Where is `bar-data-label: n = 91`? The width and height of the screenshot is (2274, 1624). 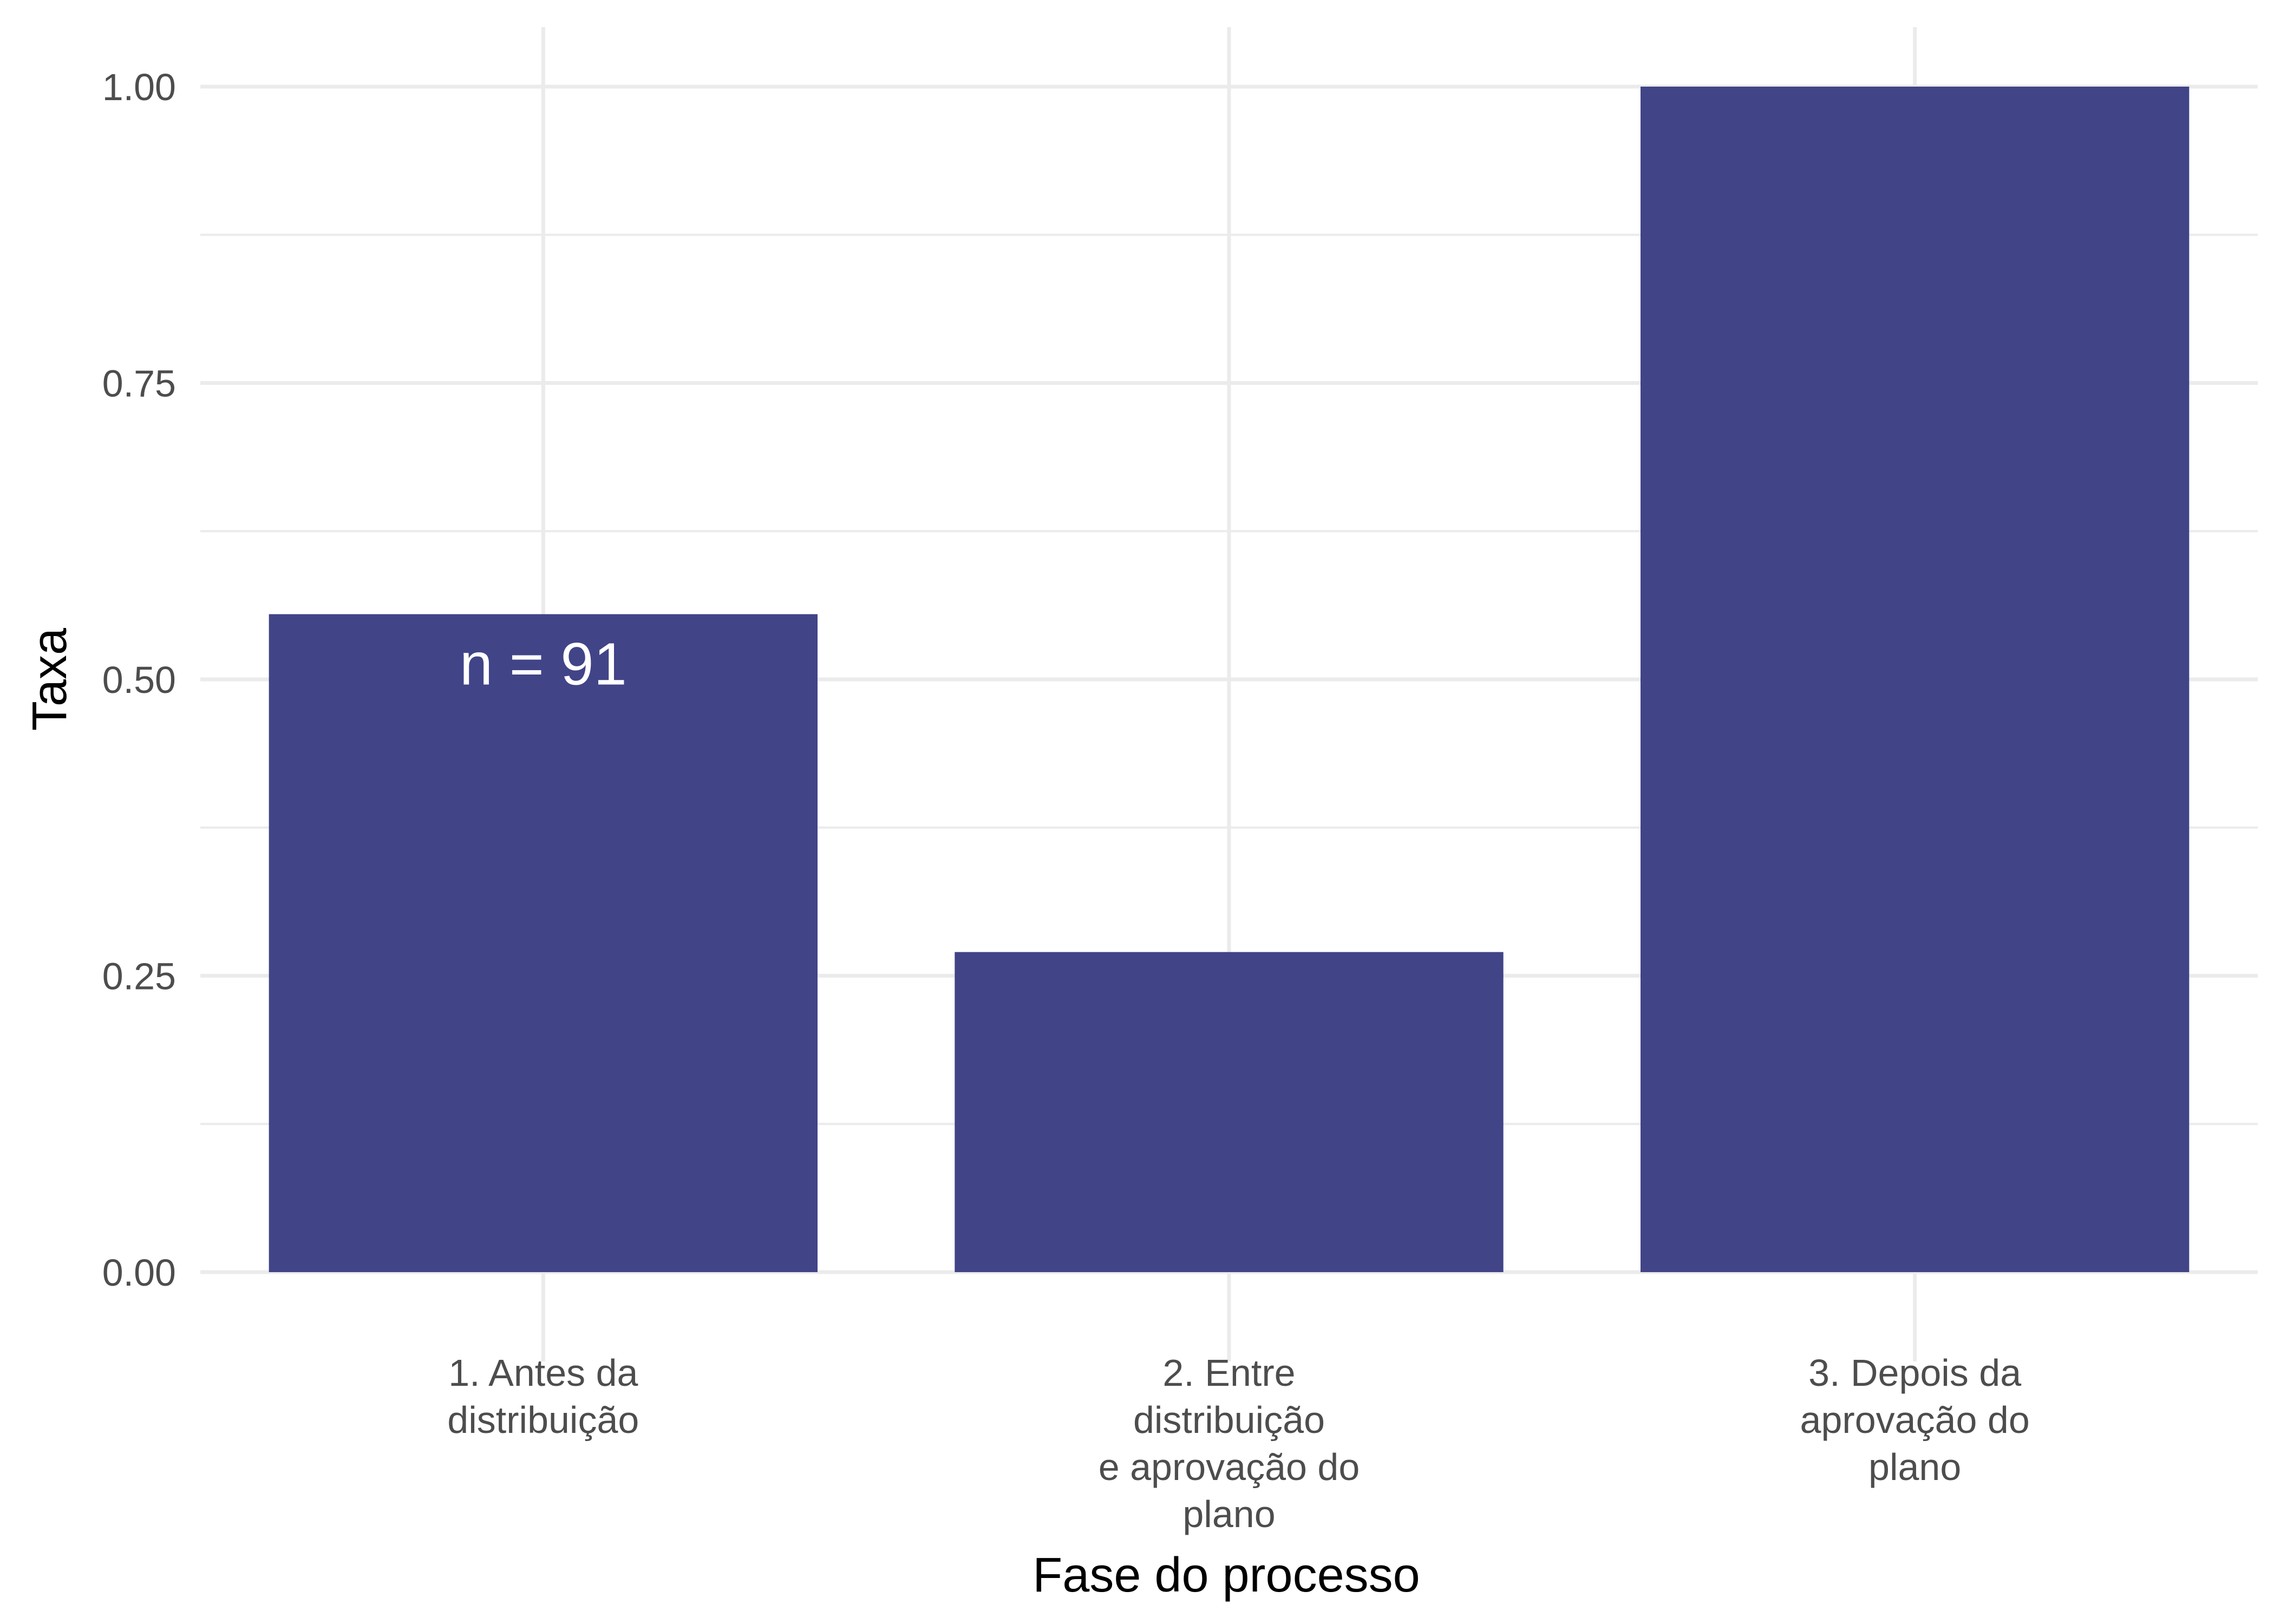
bar-data-label: n = 91 is located at coordinates (544, 665).